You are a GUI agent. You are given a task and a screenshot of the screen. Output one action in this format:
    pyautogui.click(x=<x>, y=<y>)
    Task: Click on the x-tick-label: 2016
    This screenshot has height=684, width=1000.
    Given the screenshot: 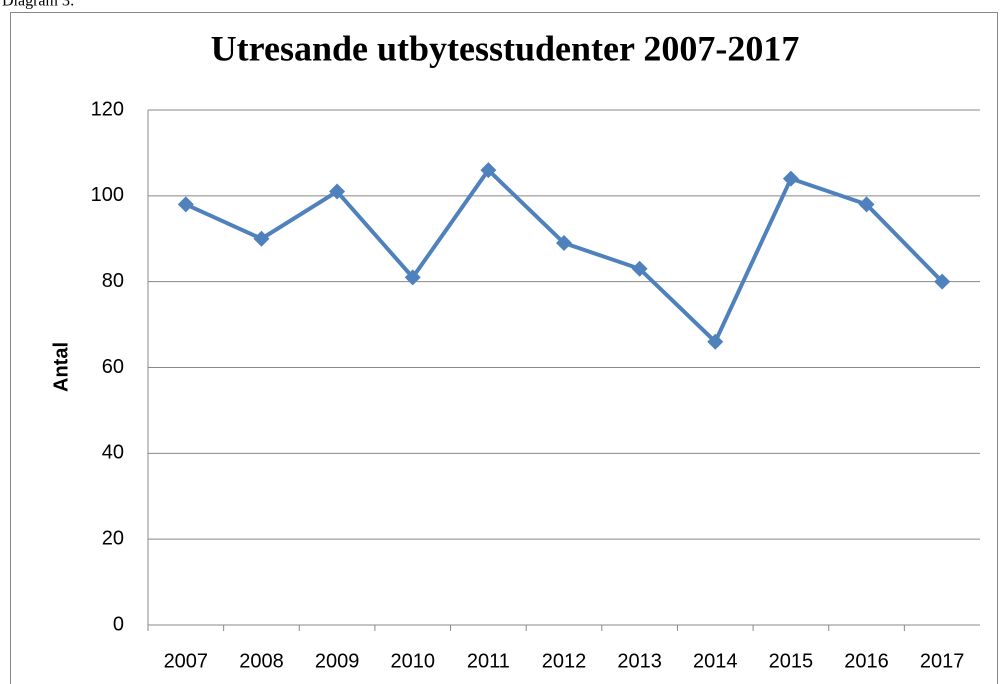 What is the action you would take?
    pyautogui.click(x=866, y=661)
    